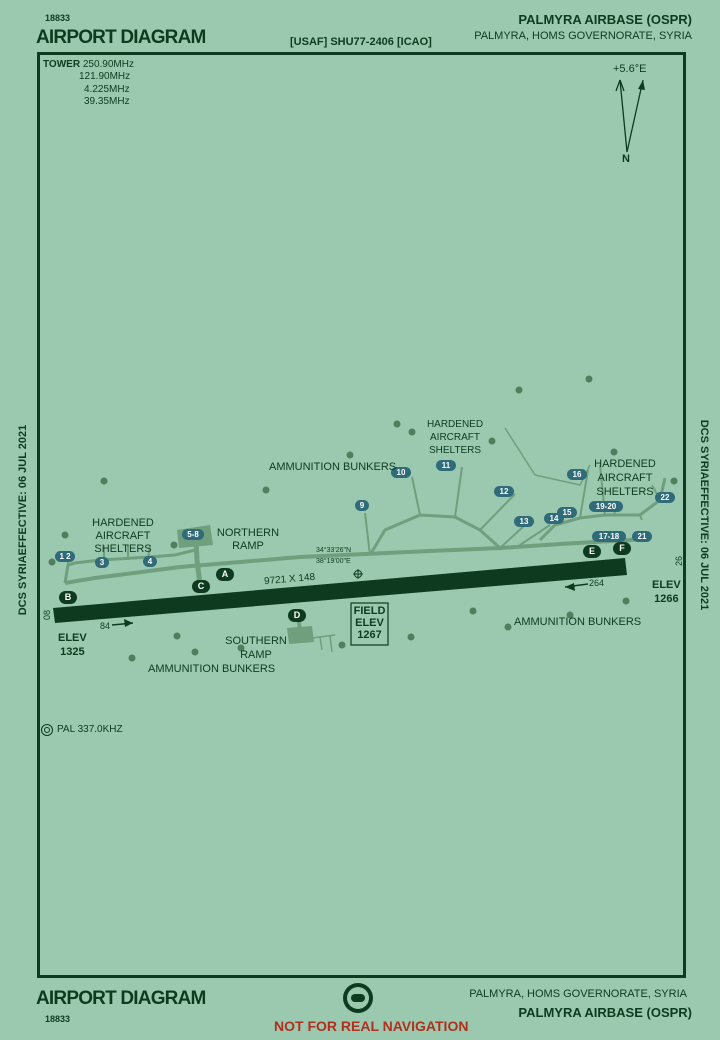 This screenshot has height=1040, width=720. I want to click on parking-badge-9: 9, so click(362, 505).